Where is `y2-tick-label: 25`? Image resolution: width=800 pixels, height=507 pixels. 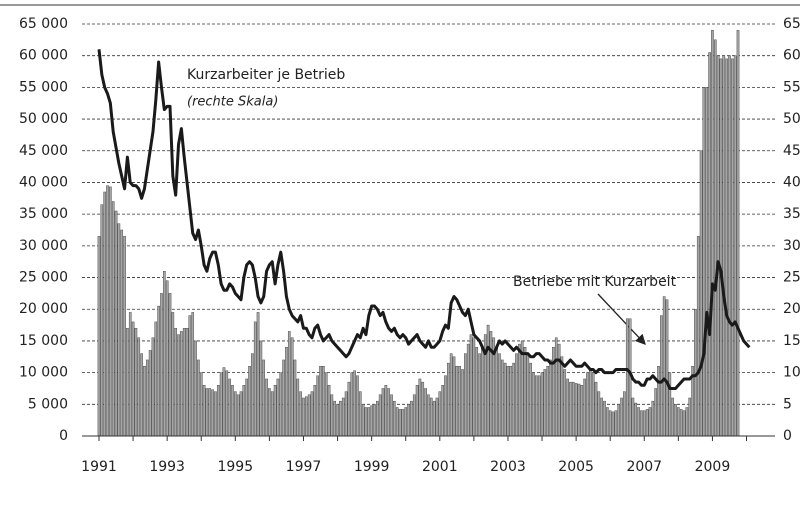 y2-tick-label: 25 is located at coordinates (791, 278).